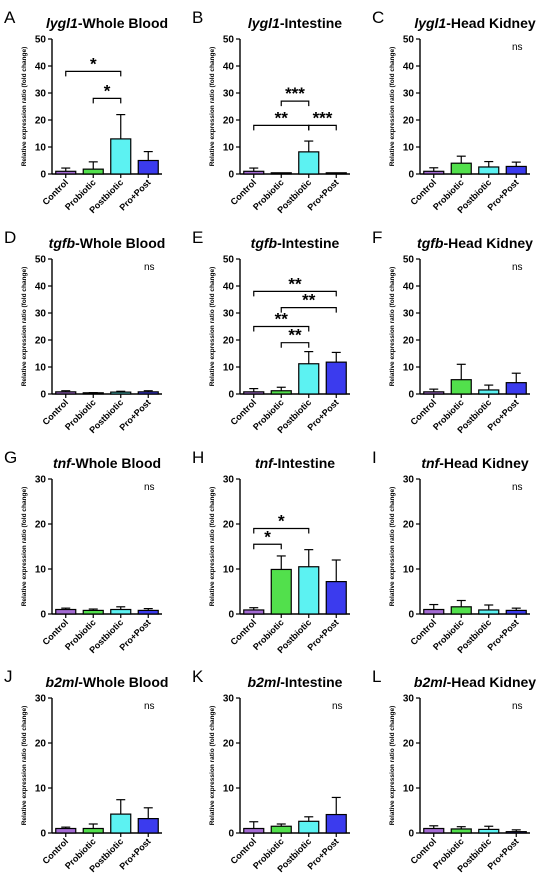 This screenshot has height=883, width=550. I want to click on chart-a-title: lygl1-Whole Blood, so click(107, 23).